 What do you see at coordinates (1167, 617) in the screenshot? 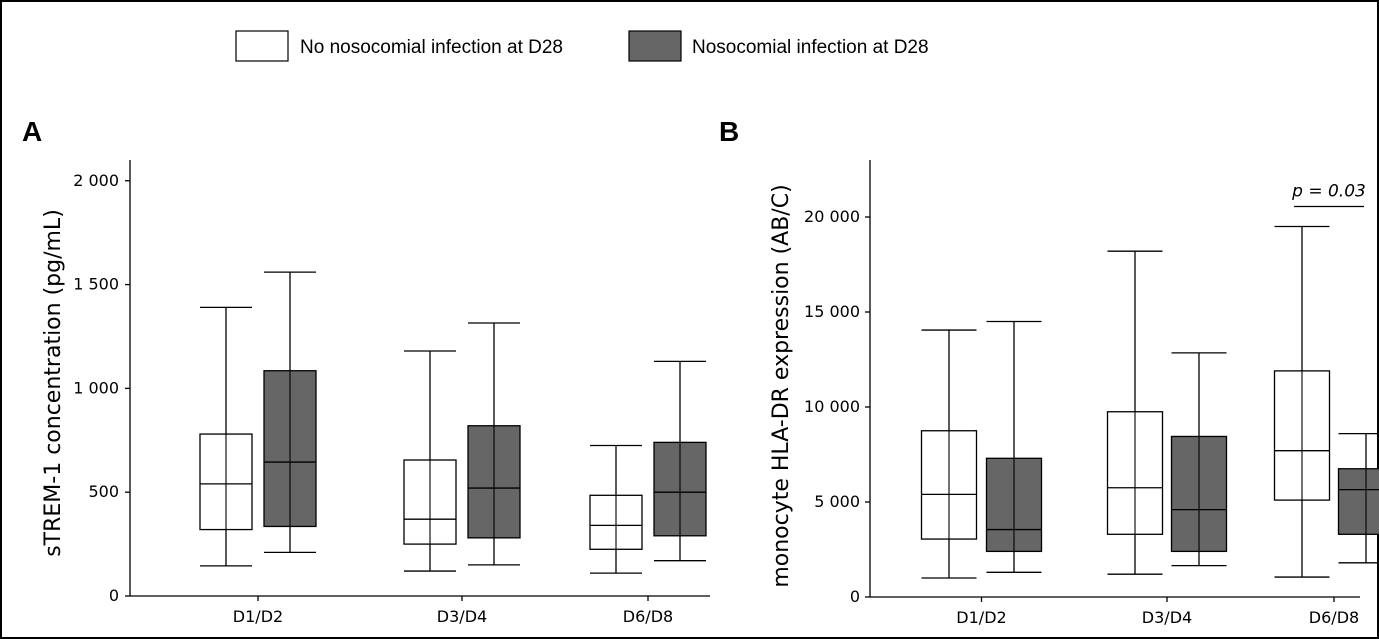
I see `panel-b-x-tick-label: D3/D4` at bounding box center [1167, 617].